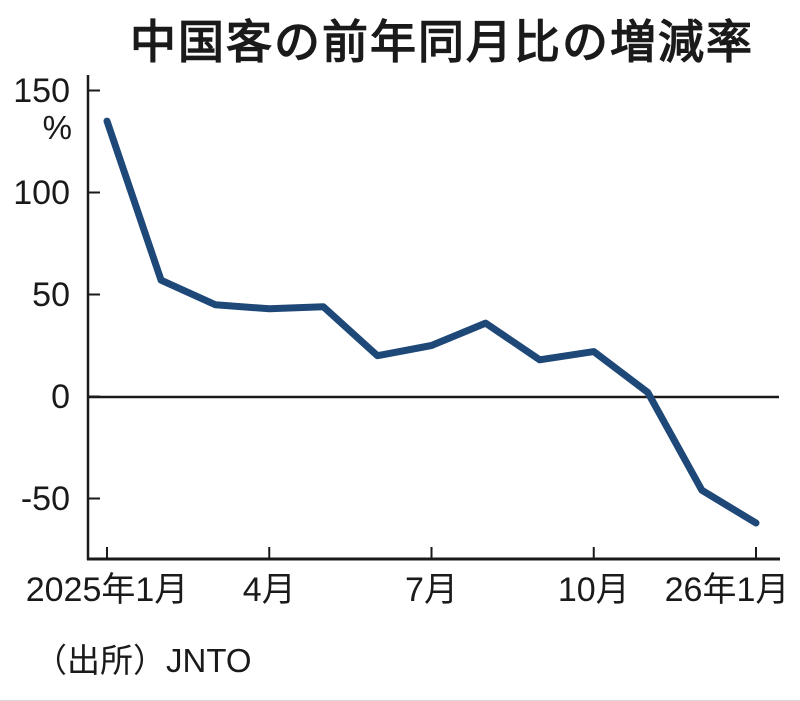 The image size is (800, 701). I want to click on y-axis-unit-label: %, so click(57, 127).